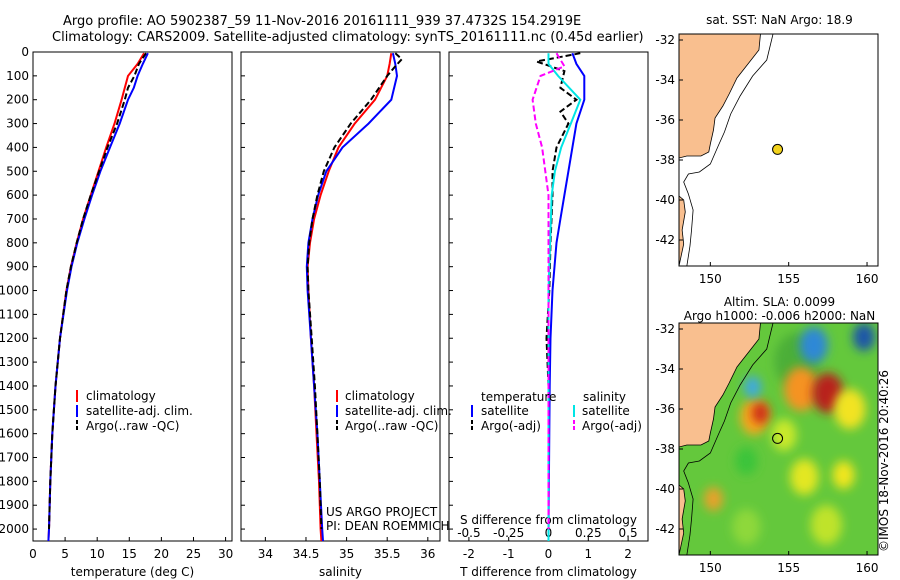  Describe the element at coordinates (340, 572) in the screenshot. I see `salinity-axis-label: salinity` at that location.